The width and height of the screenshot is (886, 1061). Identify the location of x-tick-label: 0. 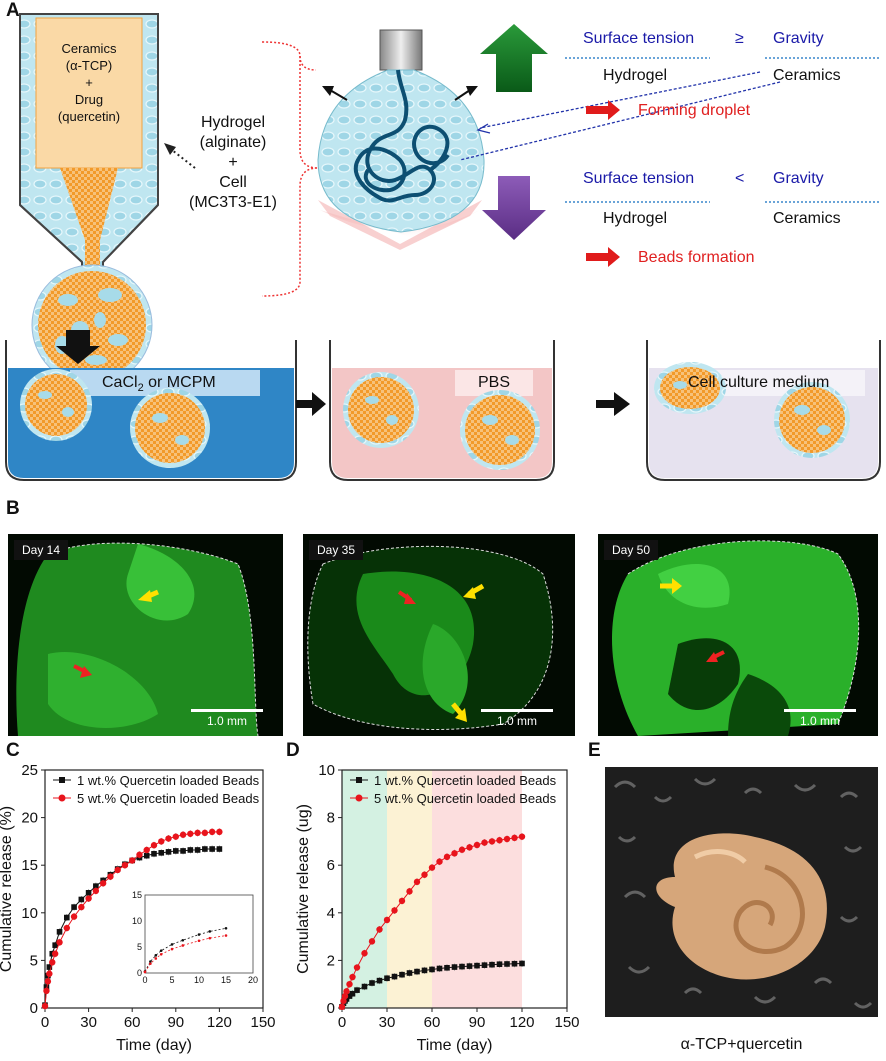
(45, 1022).